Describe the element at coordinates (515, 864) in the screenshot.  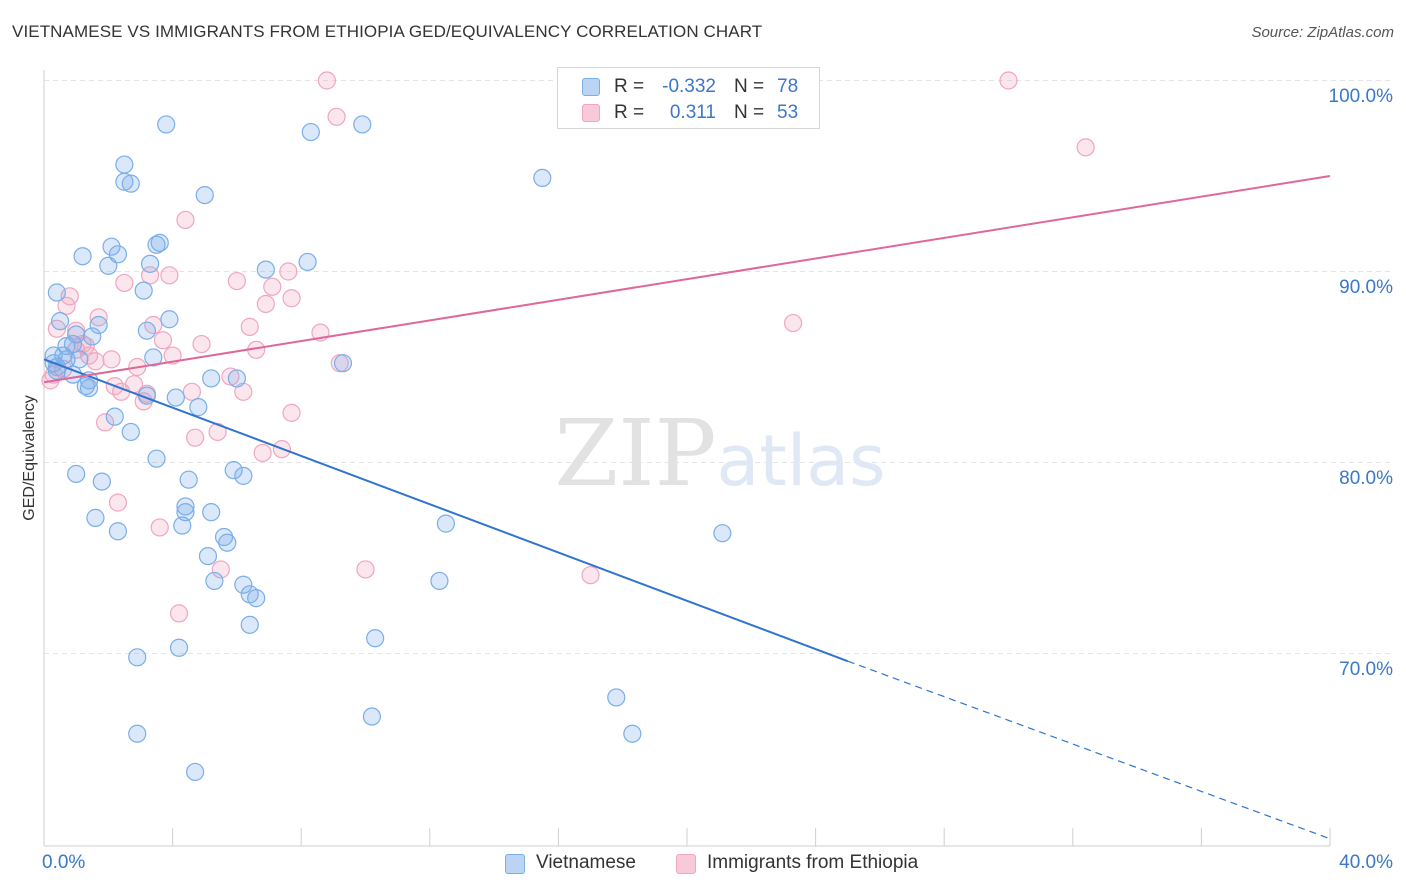
I see `vietnamese-swatch` at that location.